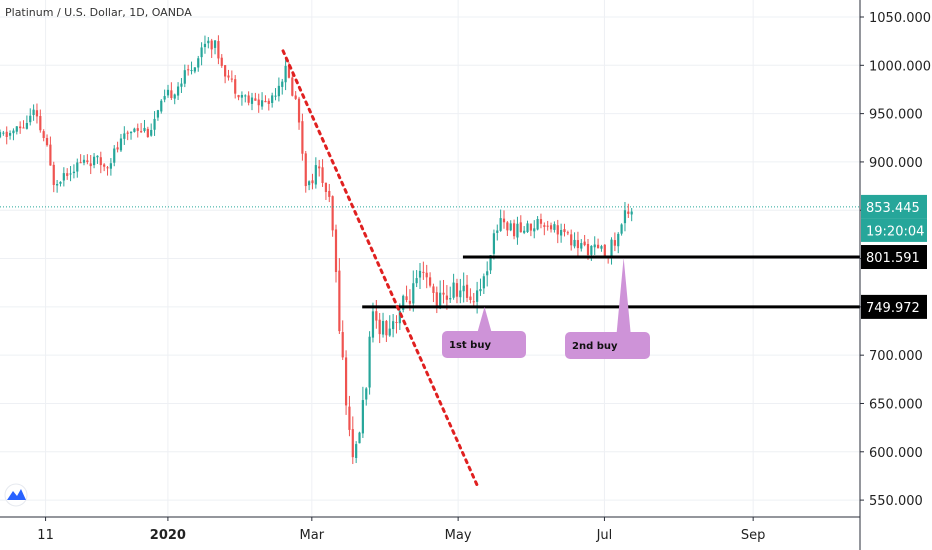  I want to click on price-tags: 853.445 19:20:04 801.591 749.972, so click(894, 256).